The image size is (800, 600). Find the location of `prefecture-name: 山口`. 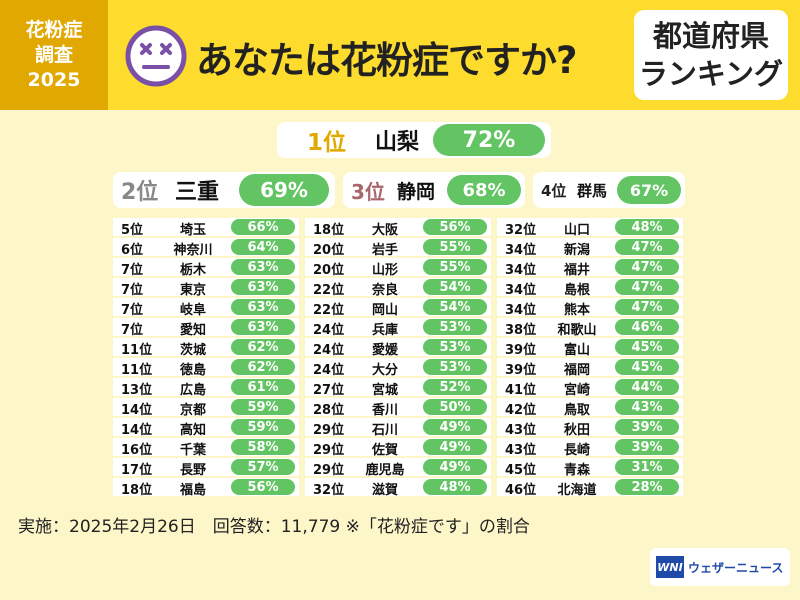

prefecture-name: 山口 is located at coordinates (576, 230).